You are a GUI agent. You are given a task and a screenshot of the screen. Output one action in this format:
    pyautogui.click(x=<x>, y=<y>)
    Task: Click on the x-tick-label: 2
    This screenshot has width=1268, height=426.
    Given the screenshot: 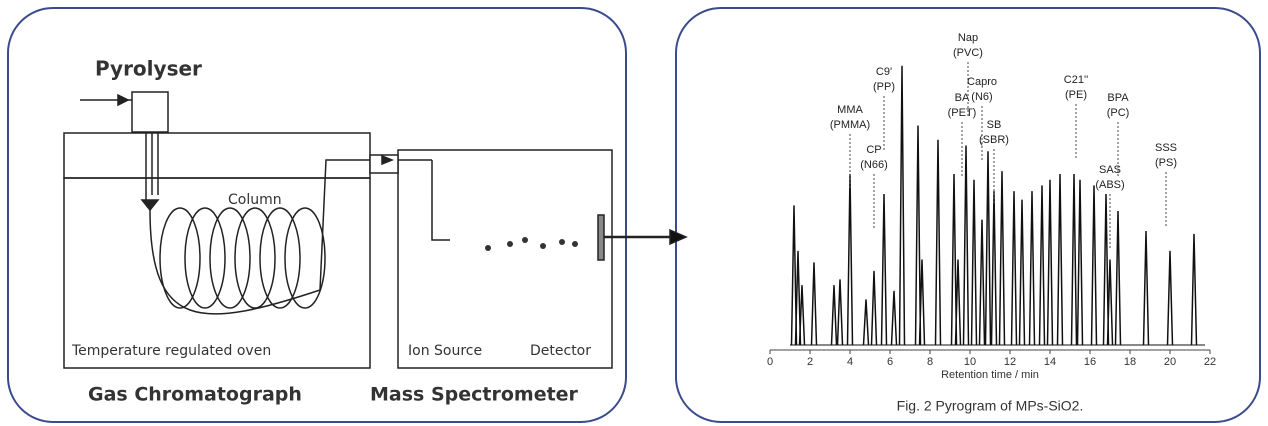 What is the action you would take?
    pyautogui.click(x=810, y=362)
    